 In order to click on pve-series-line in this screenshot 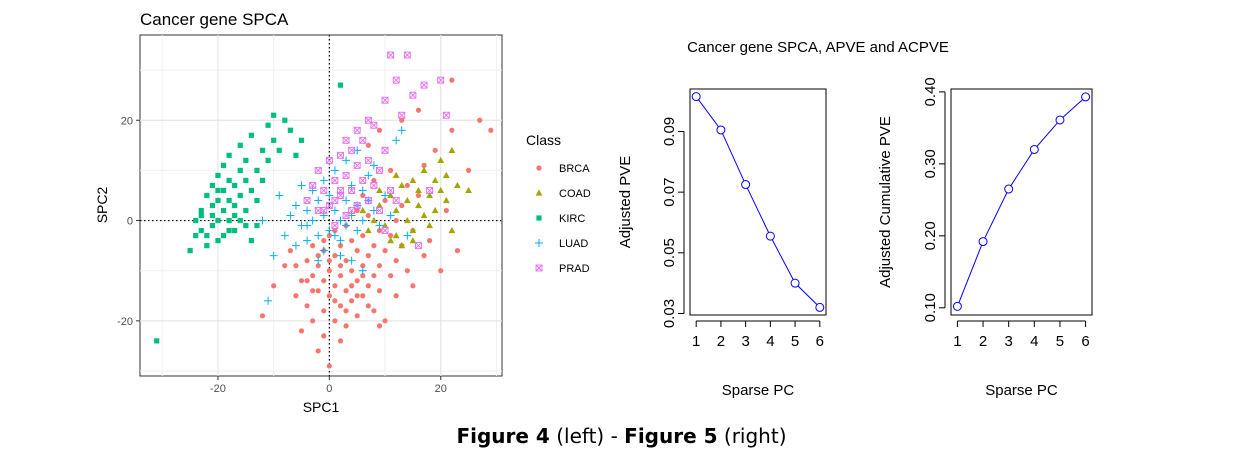, I will do `click(758, 202)`.